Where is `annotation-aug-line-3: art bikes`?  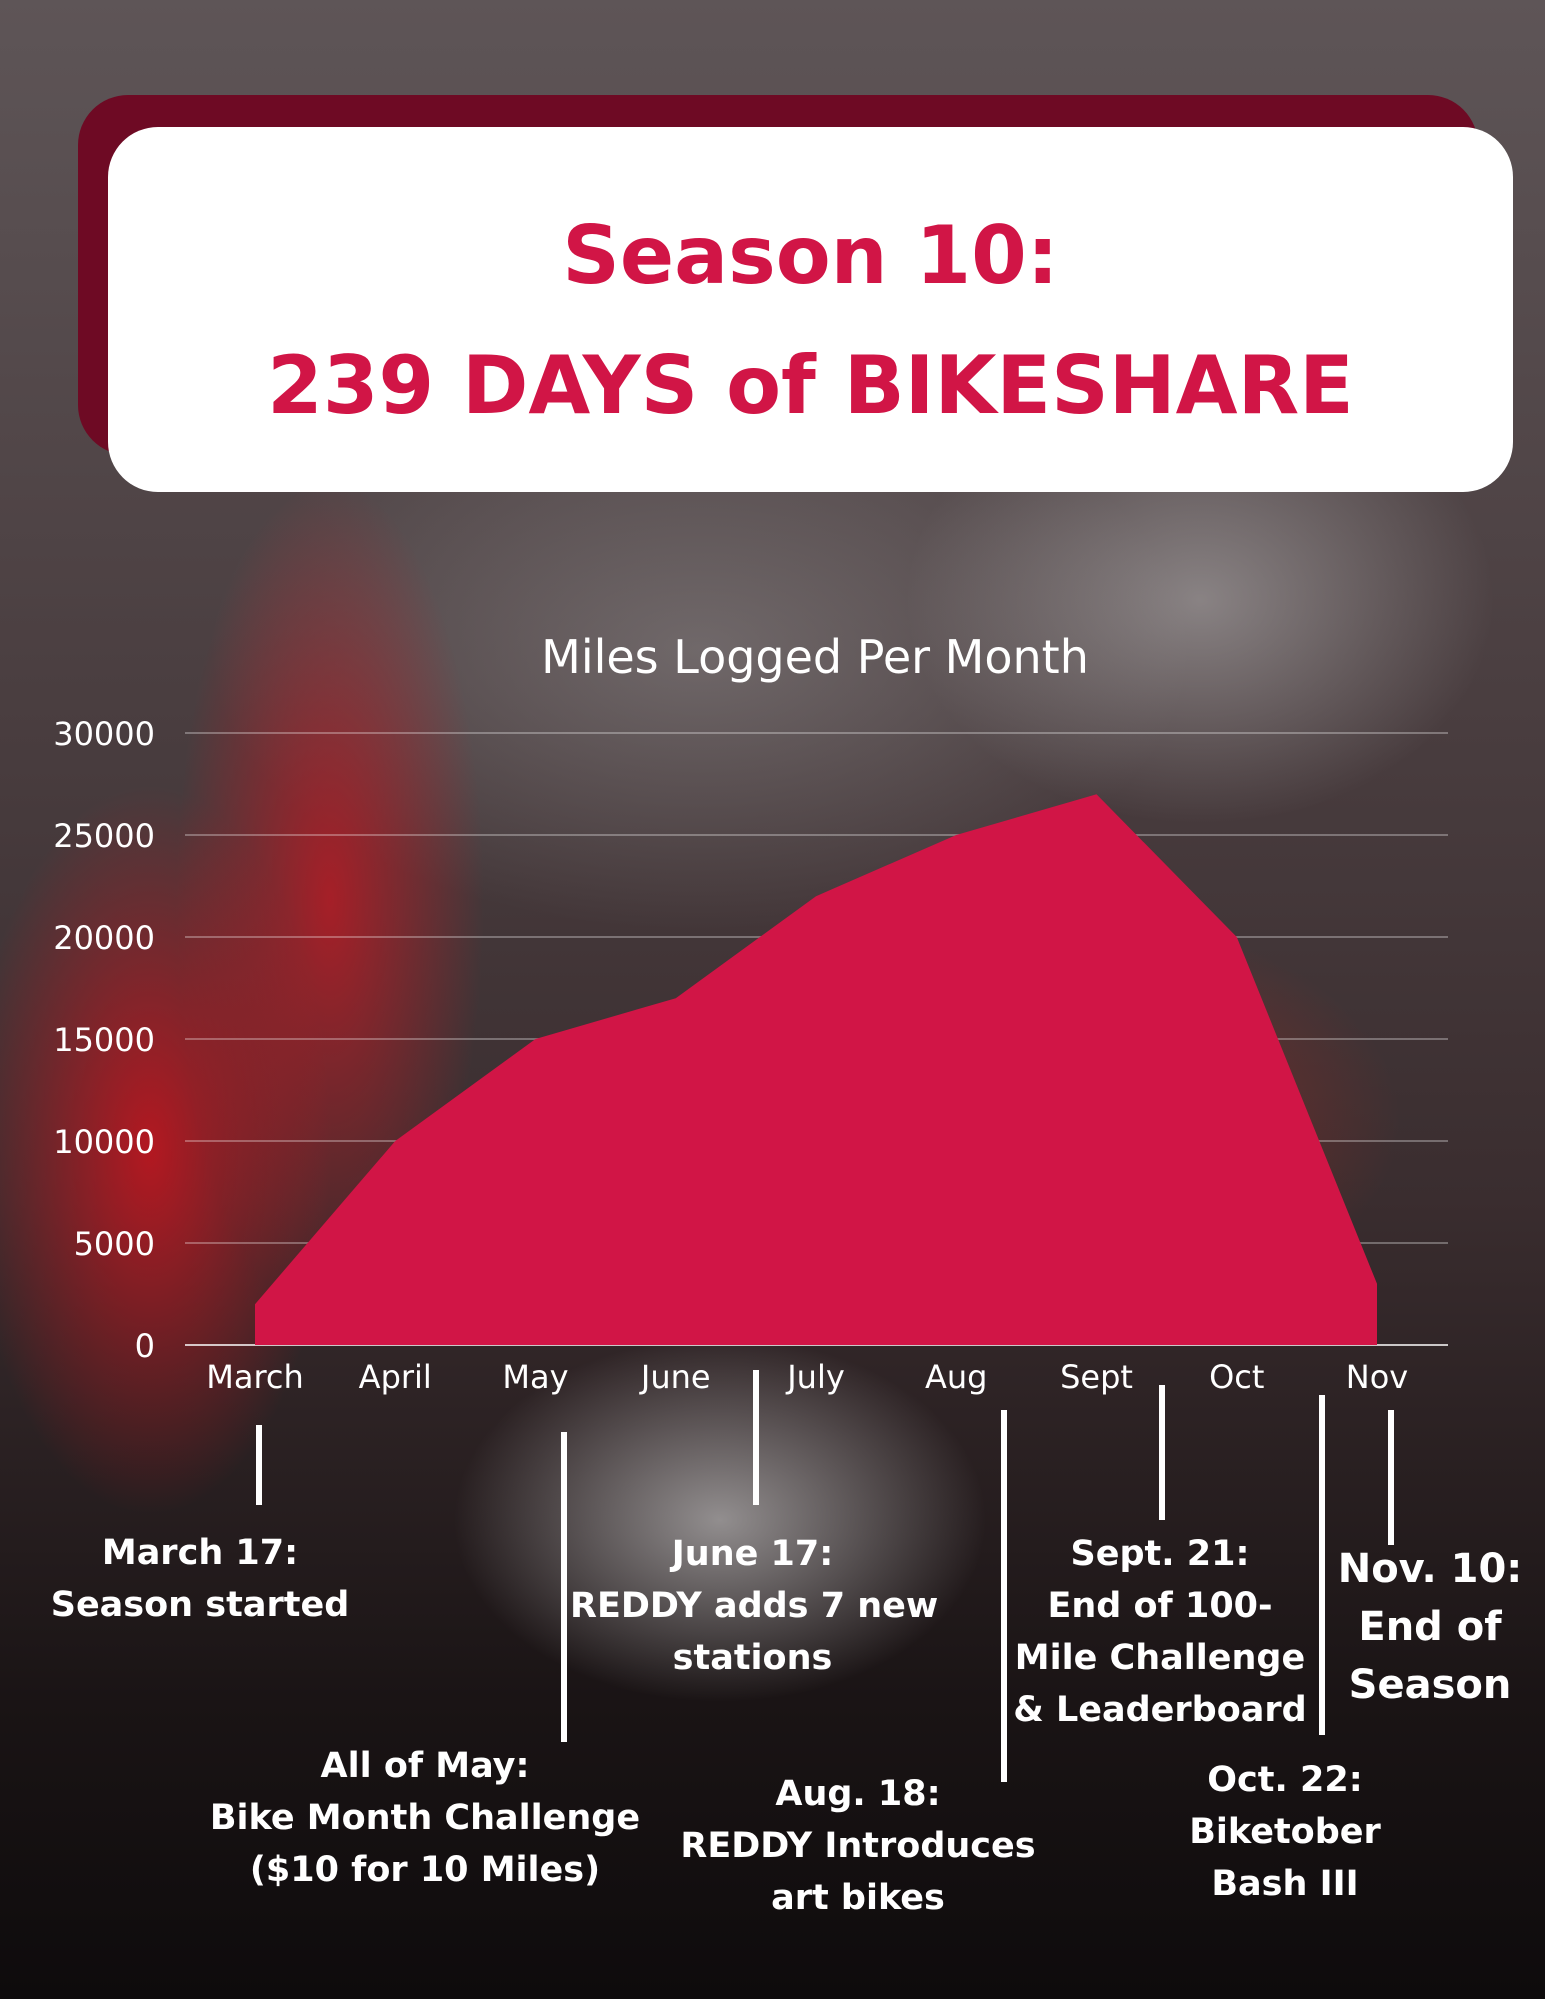 annotation-aug-line-3: art bikes is located at coordinates (858, 1898).